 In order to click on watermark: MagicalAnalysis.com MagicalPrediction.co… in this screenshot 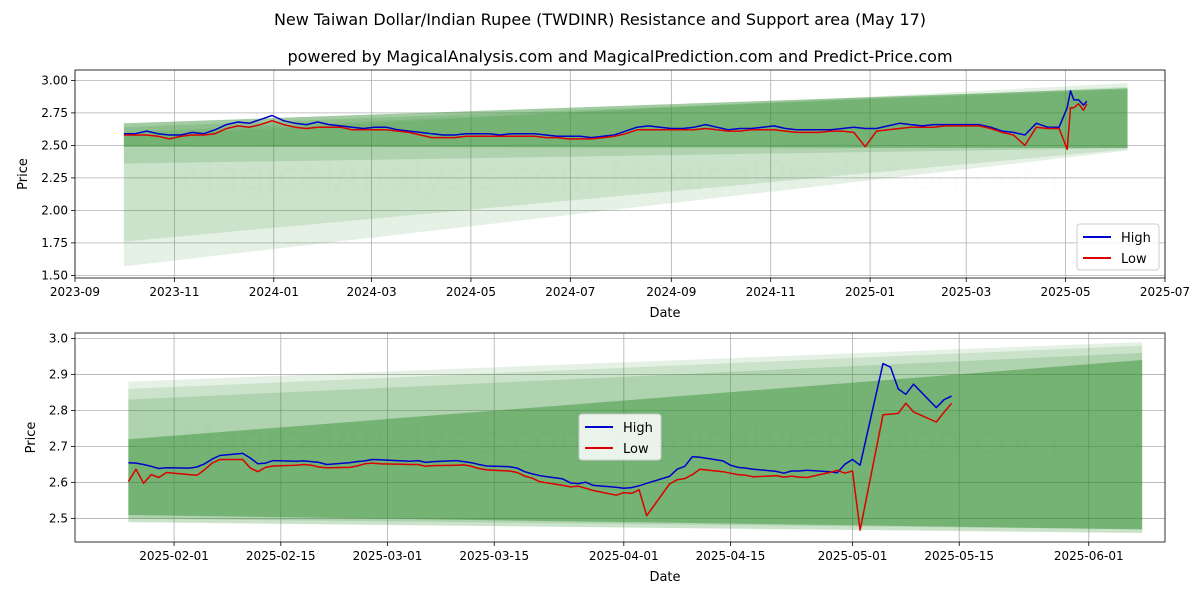, I will do `click(620, 177)`.